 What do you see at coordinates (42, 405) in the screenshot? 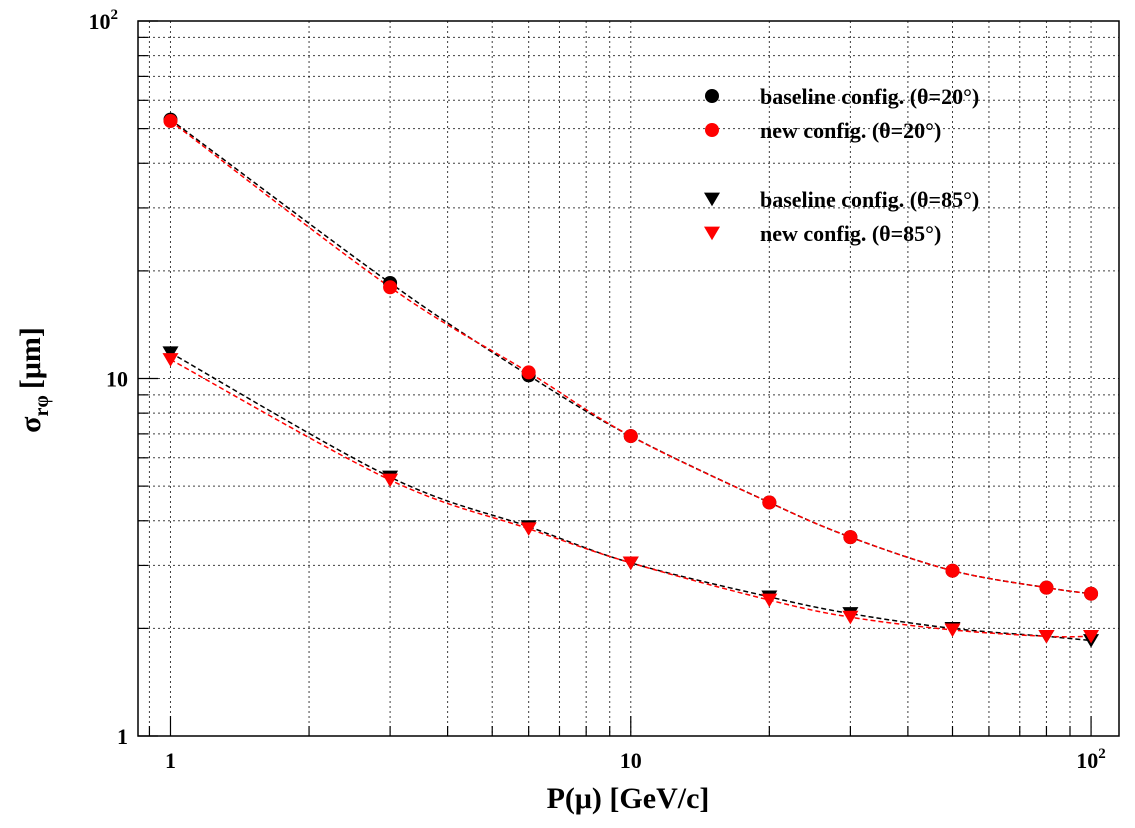
I see `y-axis-label-subscript: rφ` at bounding box center [42, 405].